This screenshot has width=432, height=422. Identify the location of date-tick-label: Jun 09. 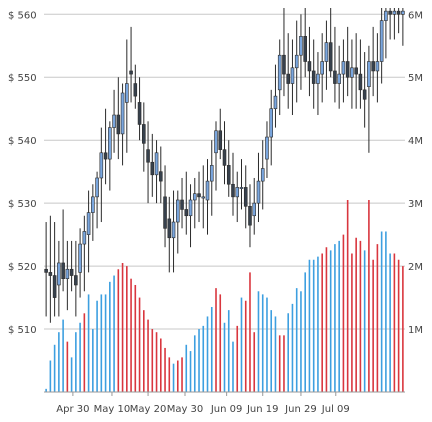
(226, 409).